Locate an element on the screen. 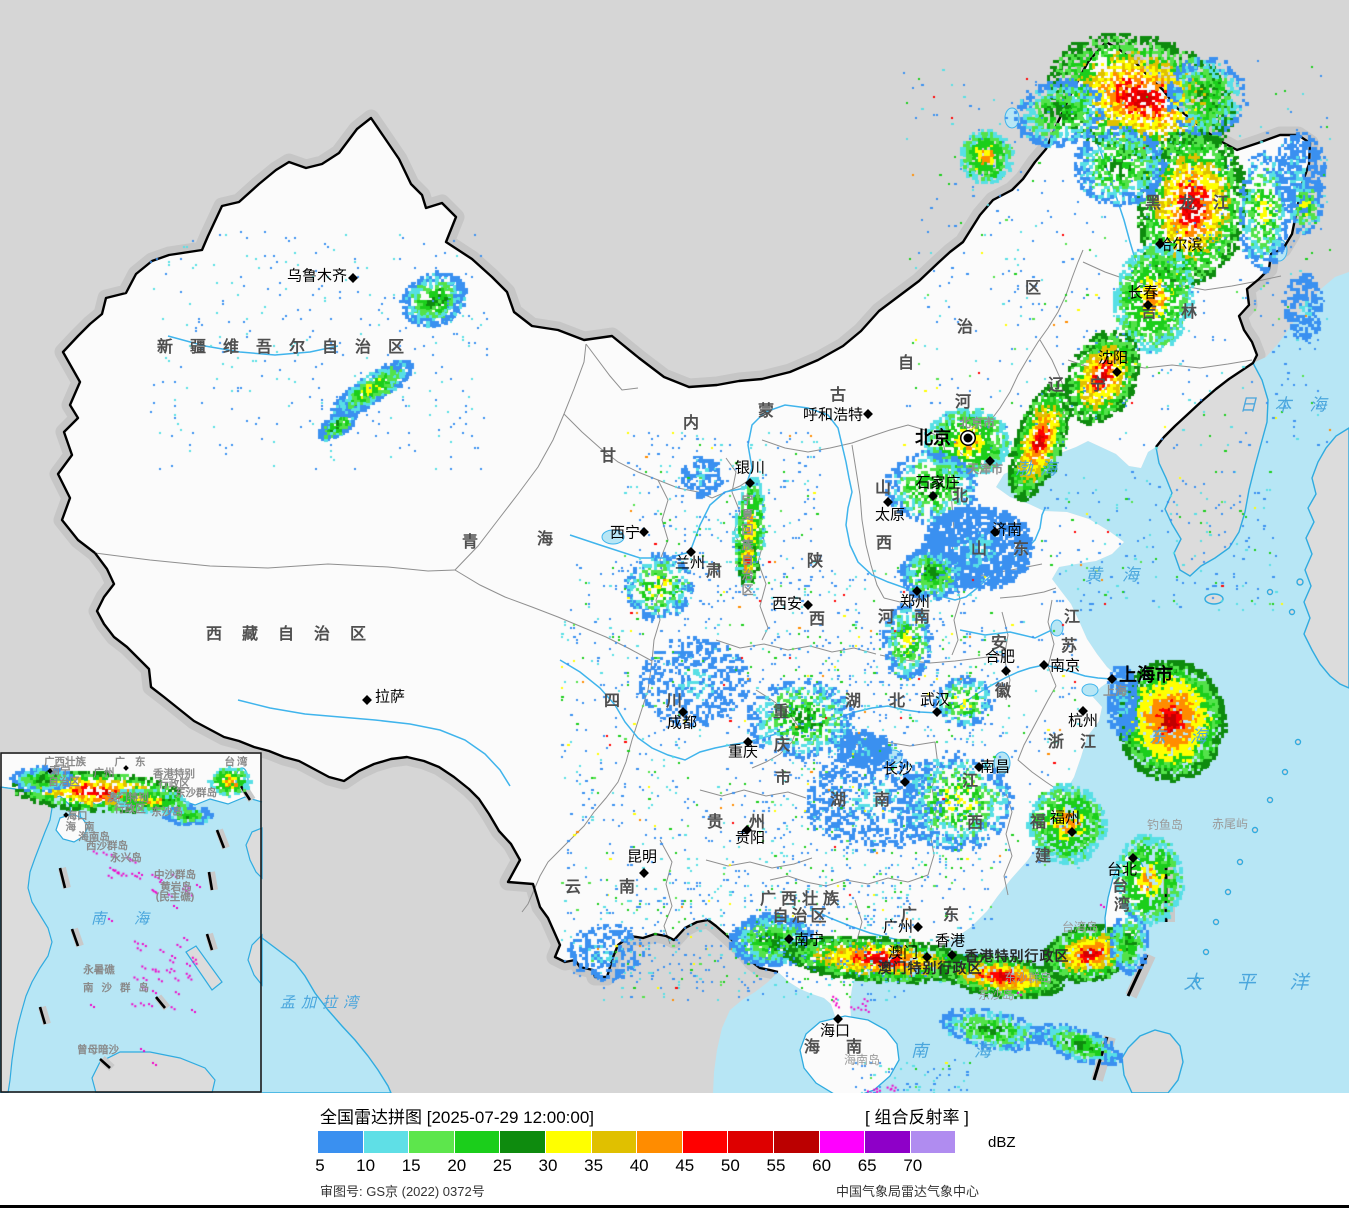  map-label: 海南岛 is located at coordinates (862, 1060).